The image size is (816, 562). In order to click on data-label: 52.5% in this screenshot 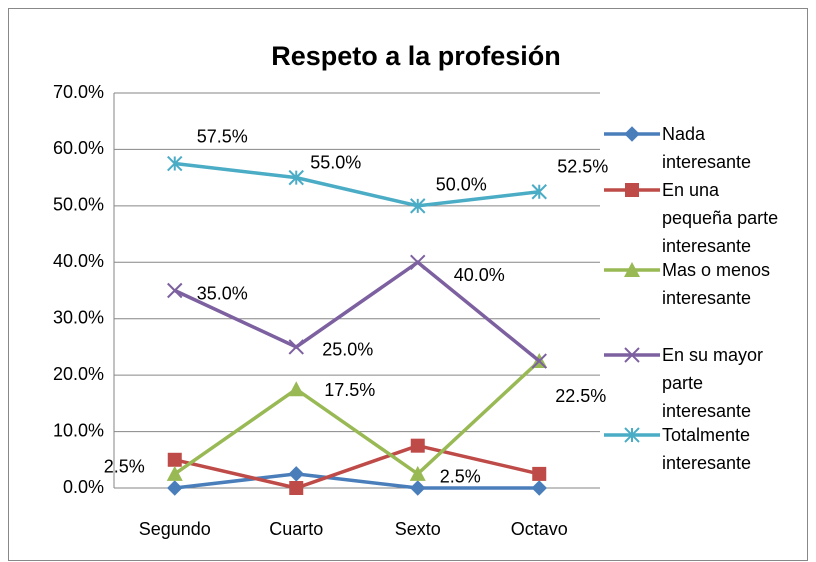, I will do `click(582, 167)`.